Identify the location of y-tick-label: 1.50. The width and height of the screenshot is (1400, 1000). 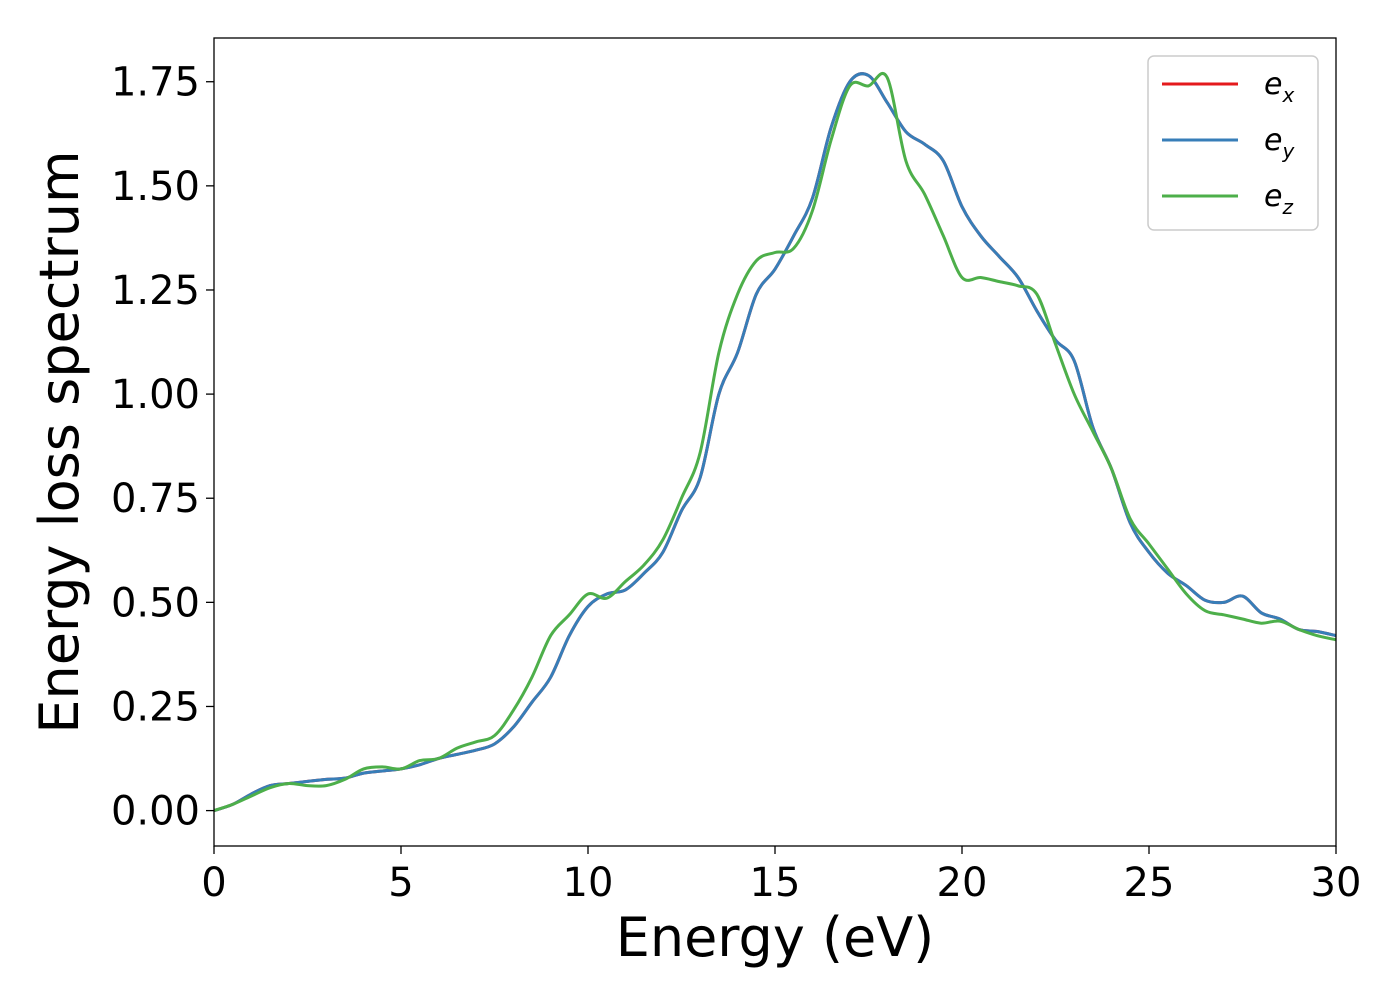
(155, 187).